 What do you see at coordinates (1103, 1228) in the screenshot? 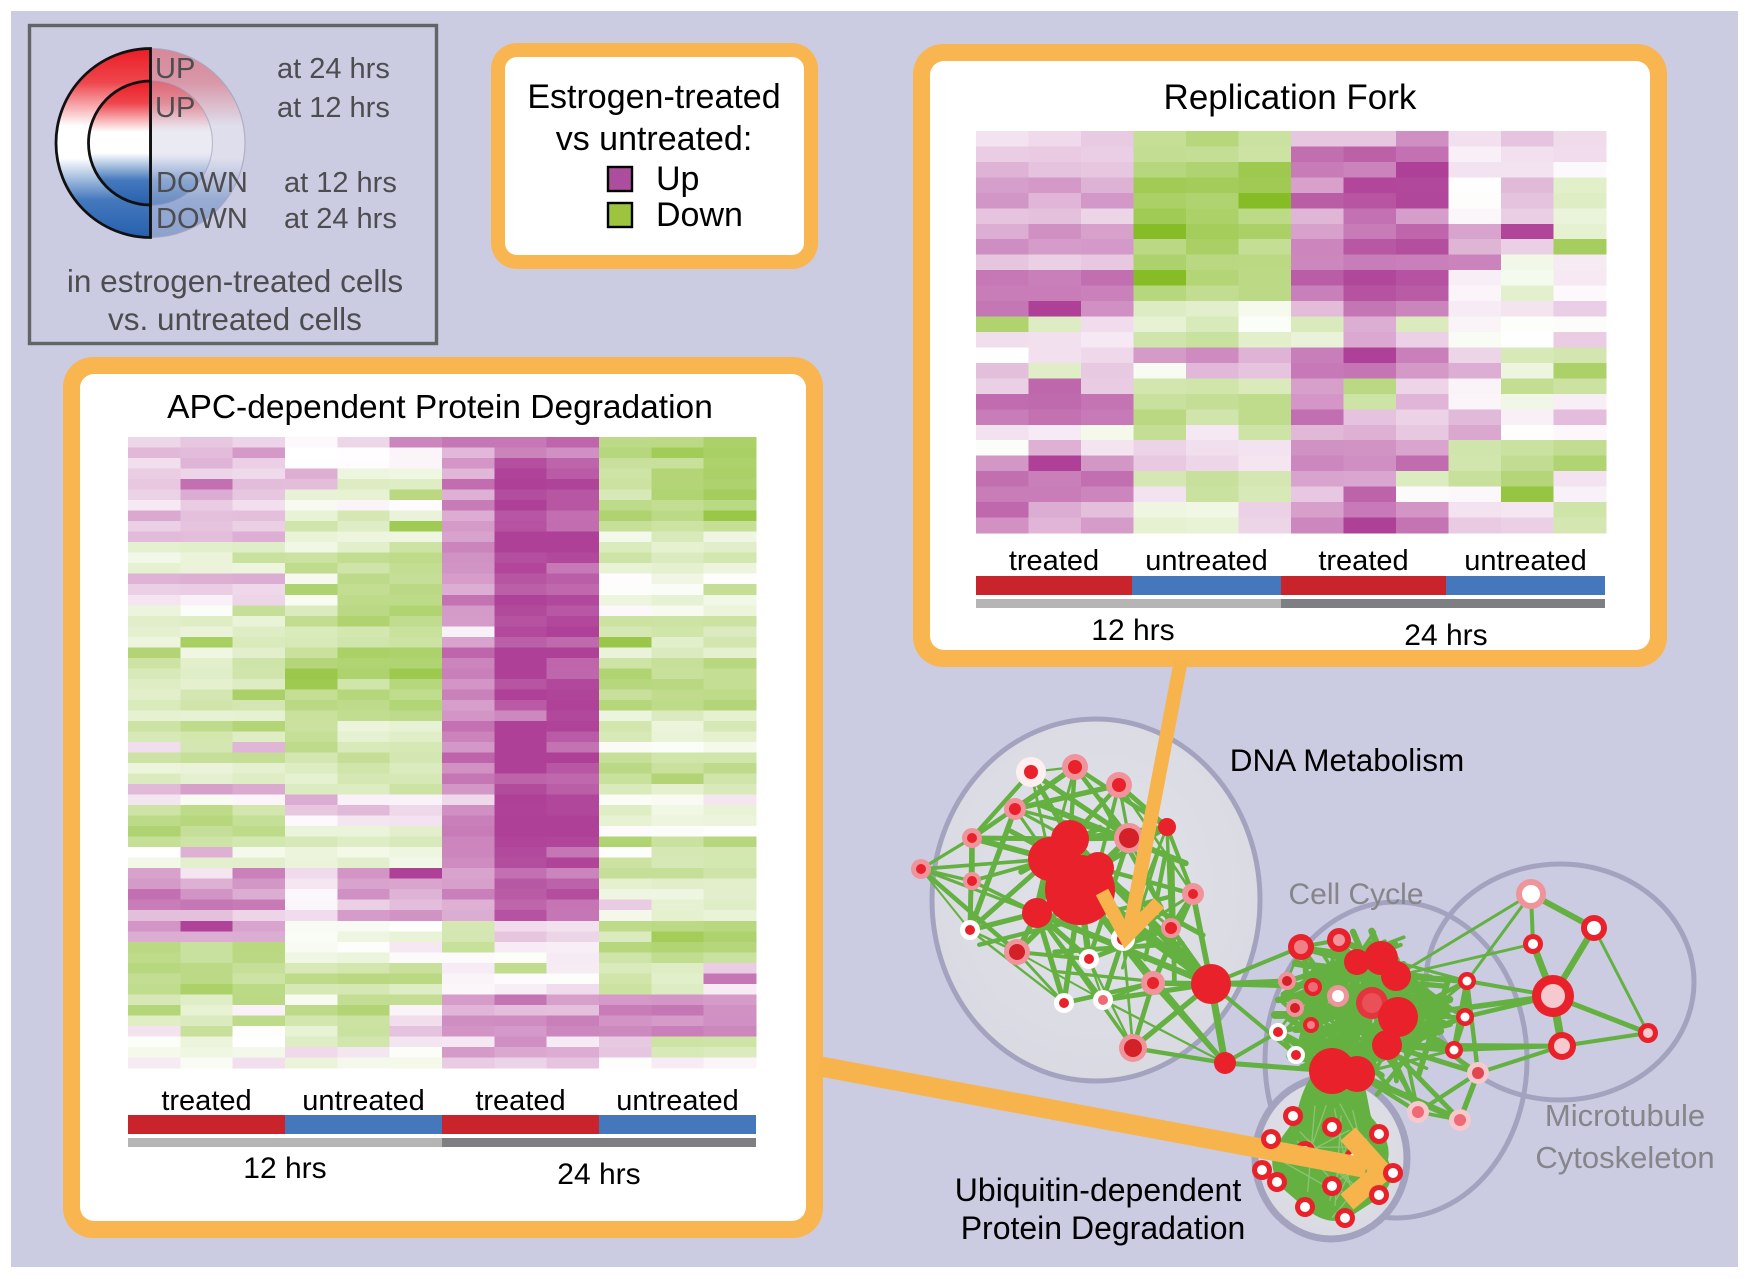
I see `svg-text: Protein Degradation` at bounding box center [1103, 1228].